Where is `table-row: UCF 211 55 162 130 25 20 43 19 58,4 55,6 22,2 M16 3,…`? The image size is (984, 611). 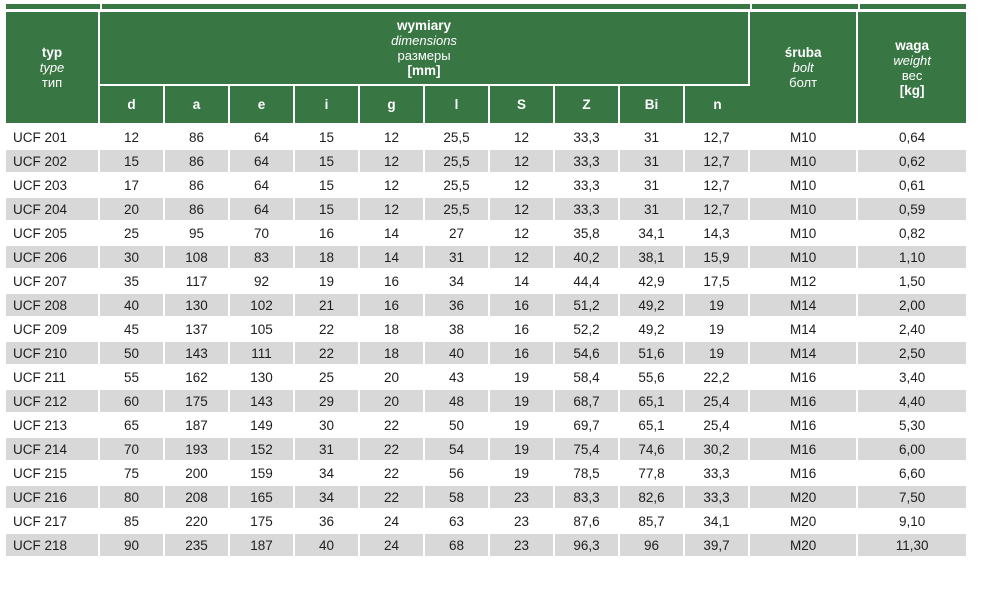 table-row: UCF 211 55 162 130 25 20 43 19 58,4 55,6 22,2 M16 3,… is located at coordinates (486, 378).